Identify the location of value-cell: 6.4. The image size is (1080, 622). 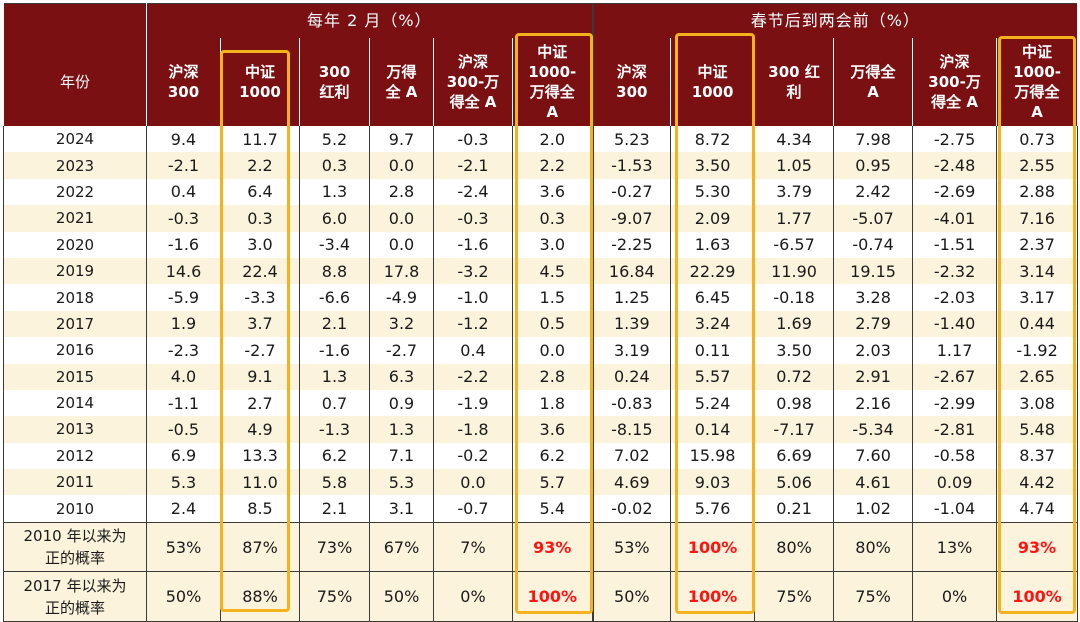
(260, 192).